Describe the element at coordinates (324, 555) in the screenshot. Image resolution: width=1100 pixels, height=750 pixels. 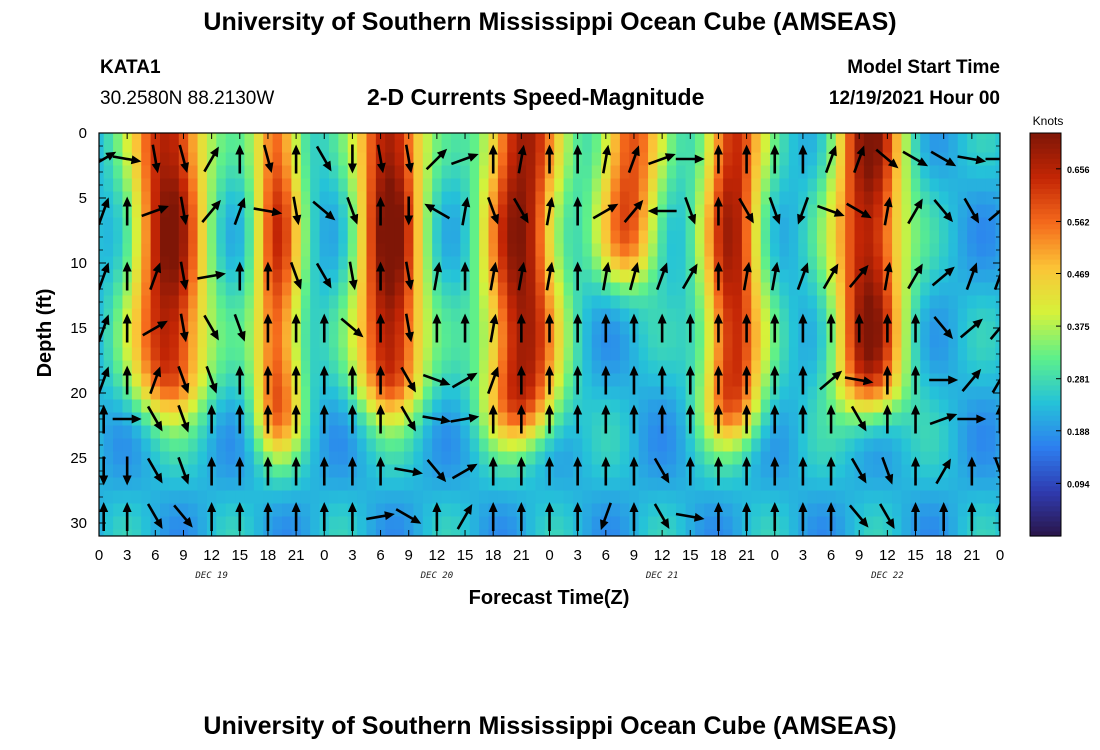
I see `x-tick-label: 0` at that location.